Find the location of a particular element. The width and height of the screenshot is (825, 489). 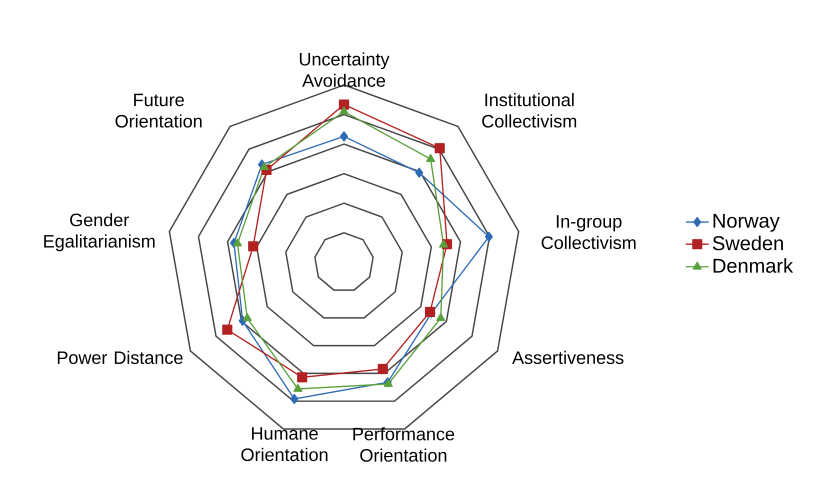

legend-label: Sweden is located at coordinates (747, 243).